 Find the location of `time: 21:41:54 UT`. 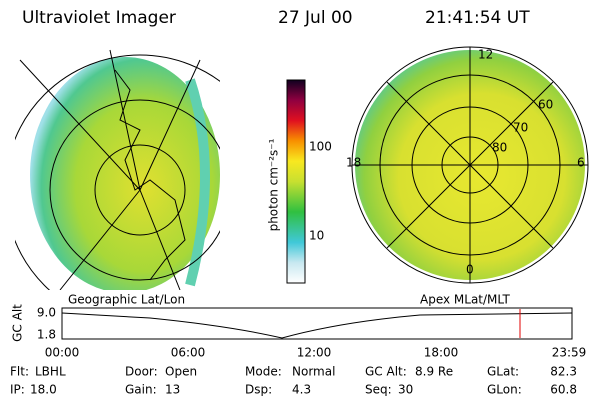

time: 21:41:54 UT is located at coordinates (477, 18).